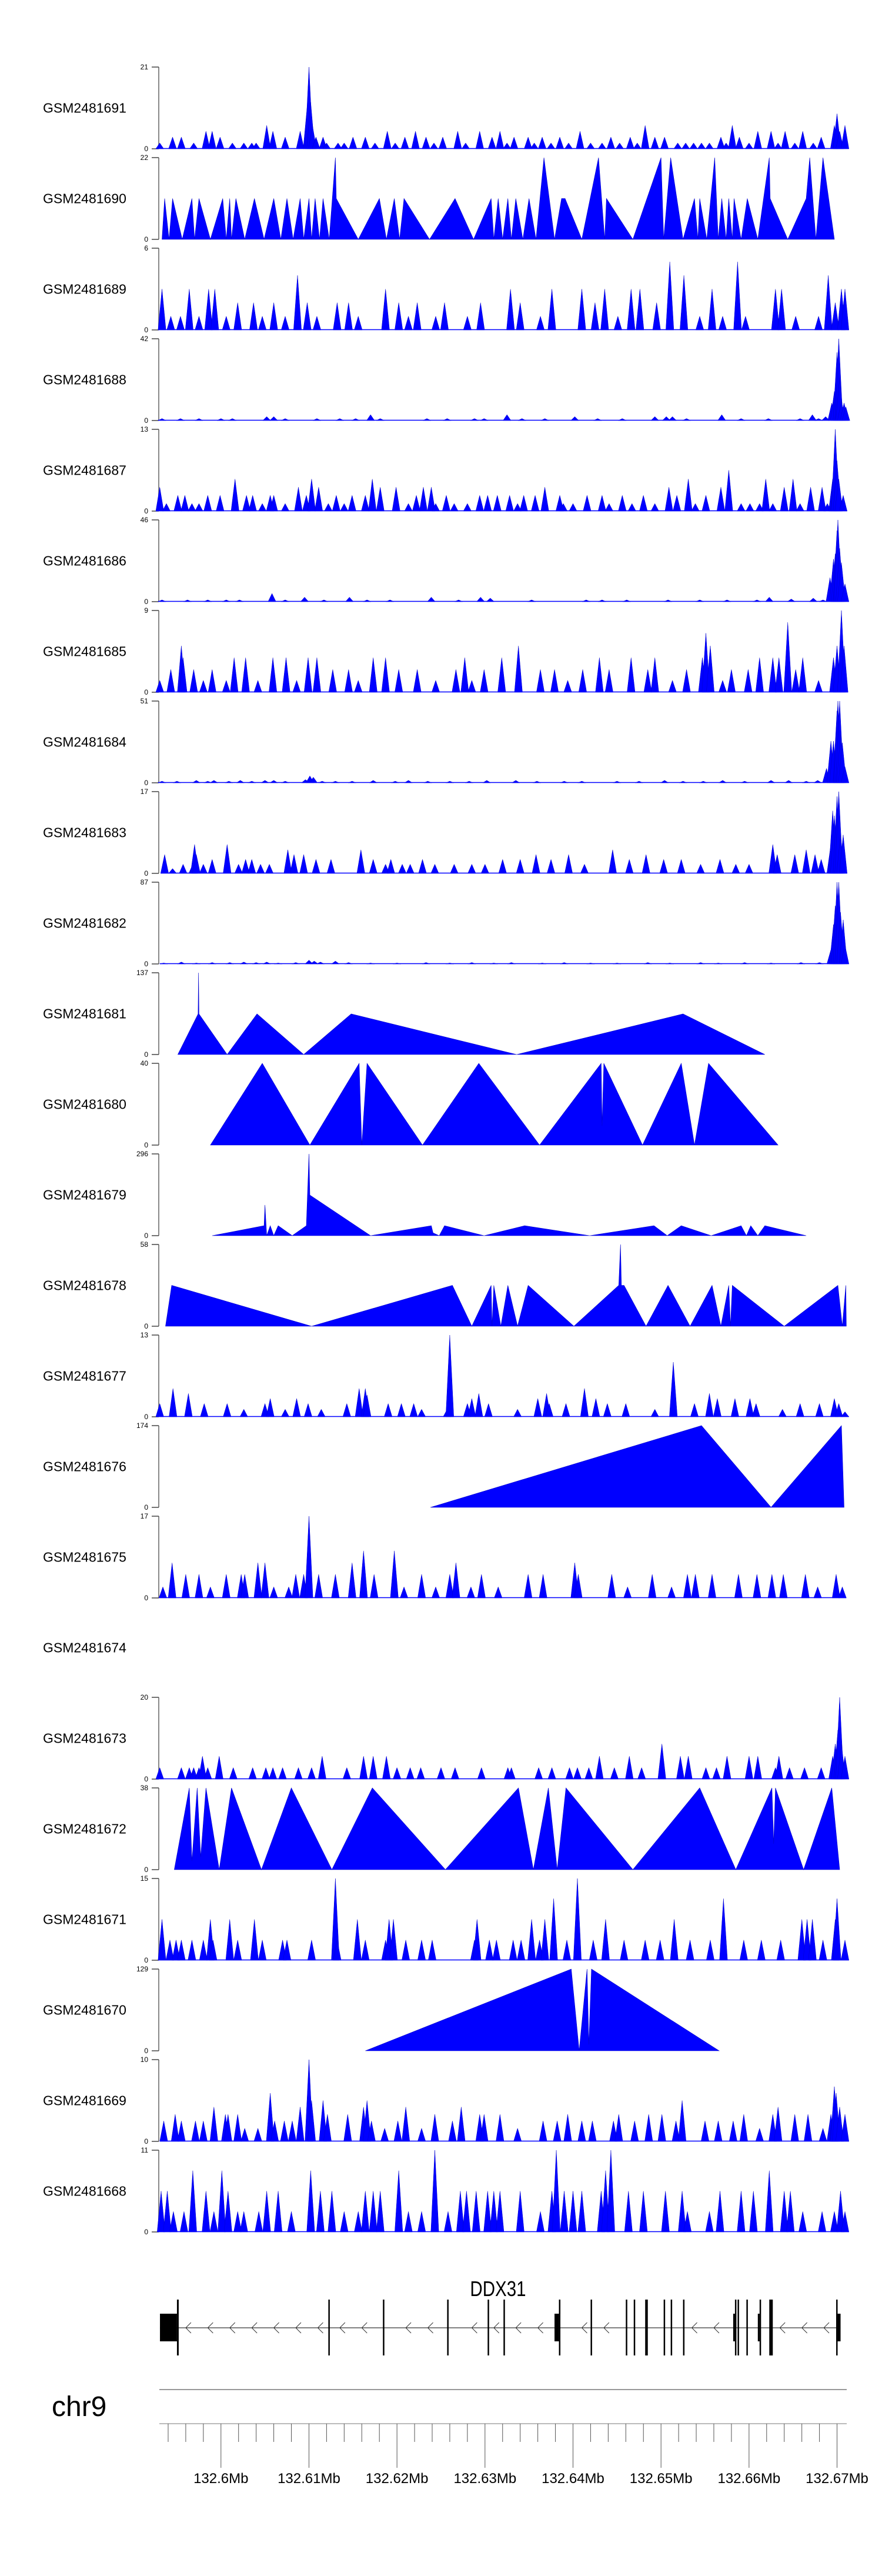 Image resolution: width=882 pixels, height=2576 pixels. What do you see at coordinates (142, 1969) in the screenshot?
I see `y-axis-max-label: 129` at bounding box center [142, 1969].